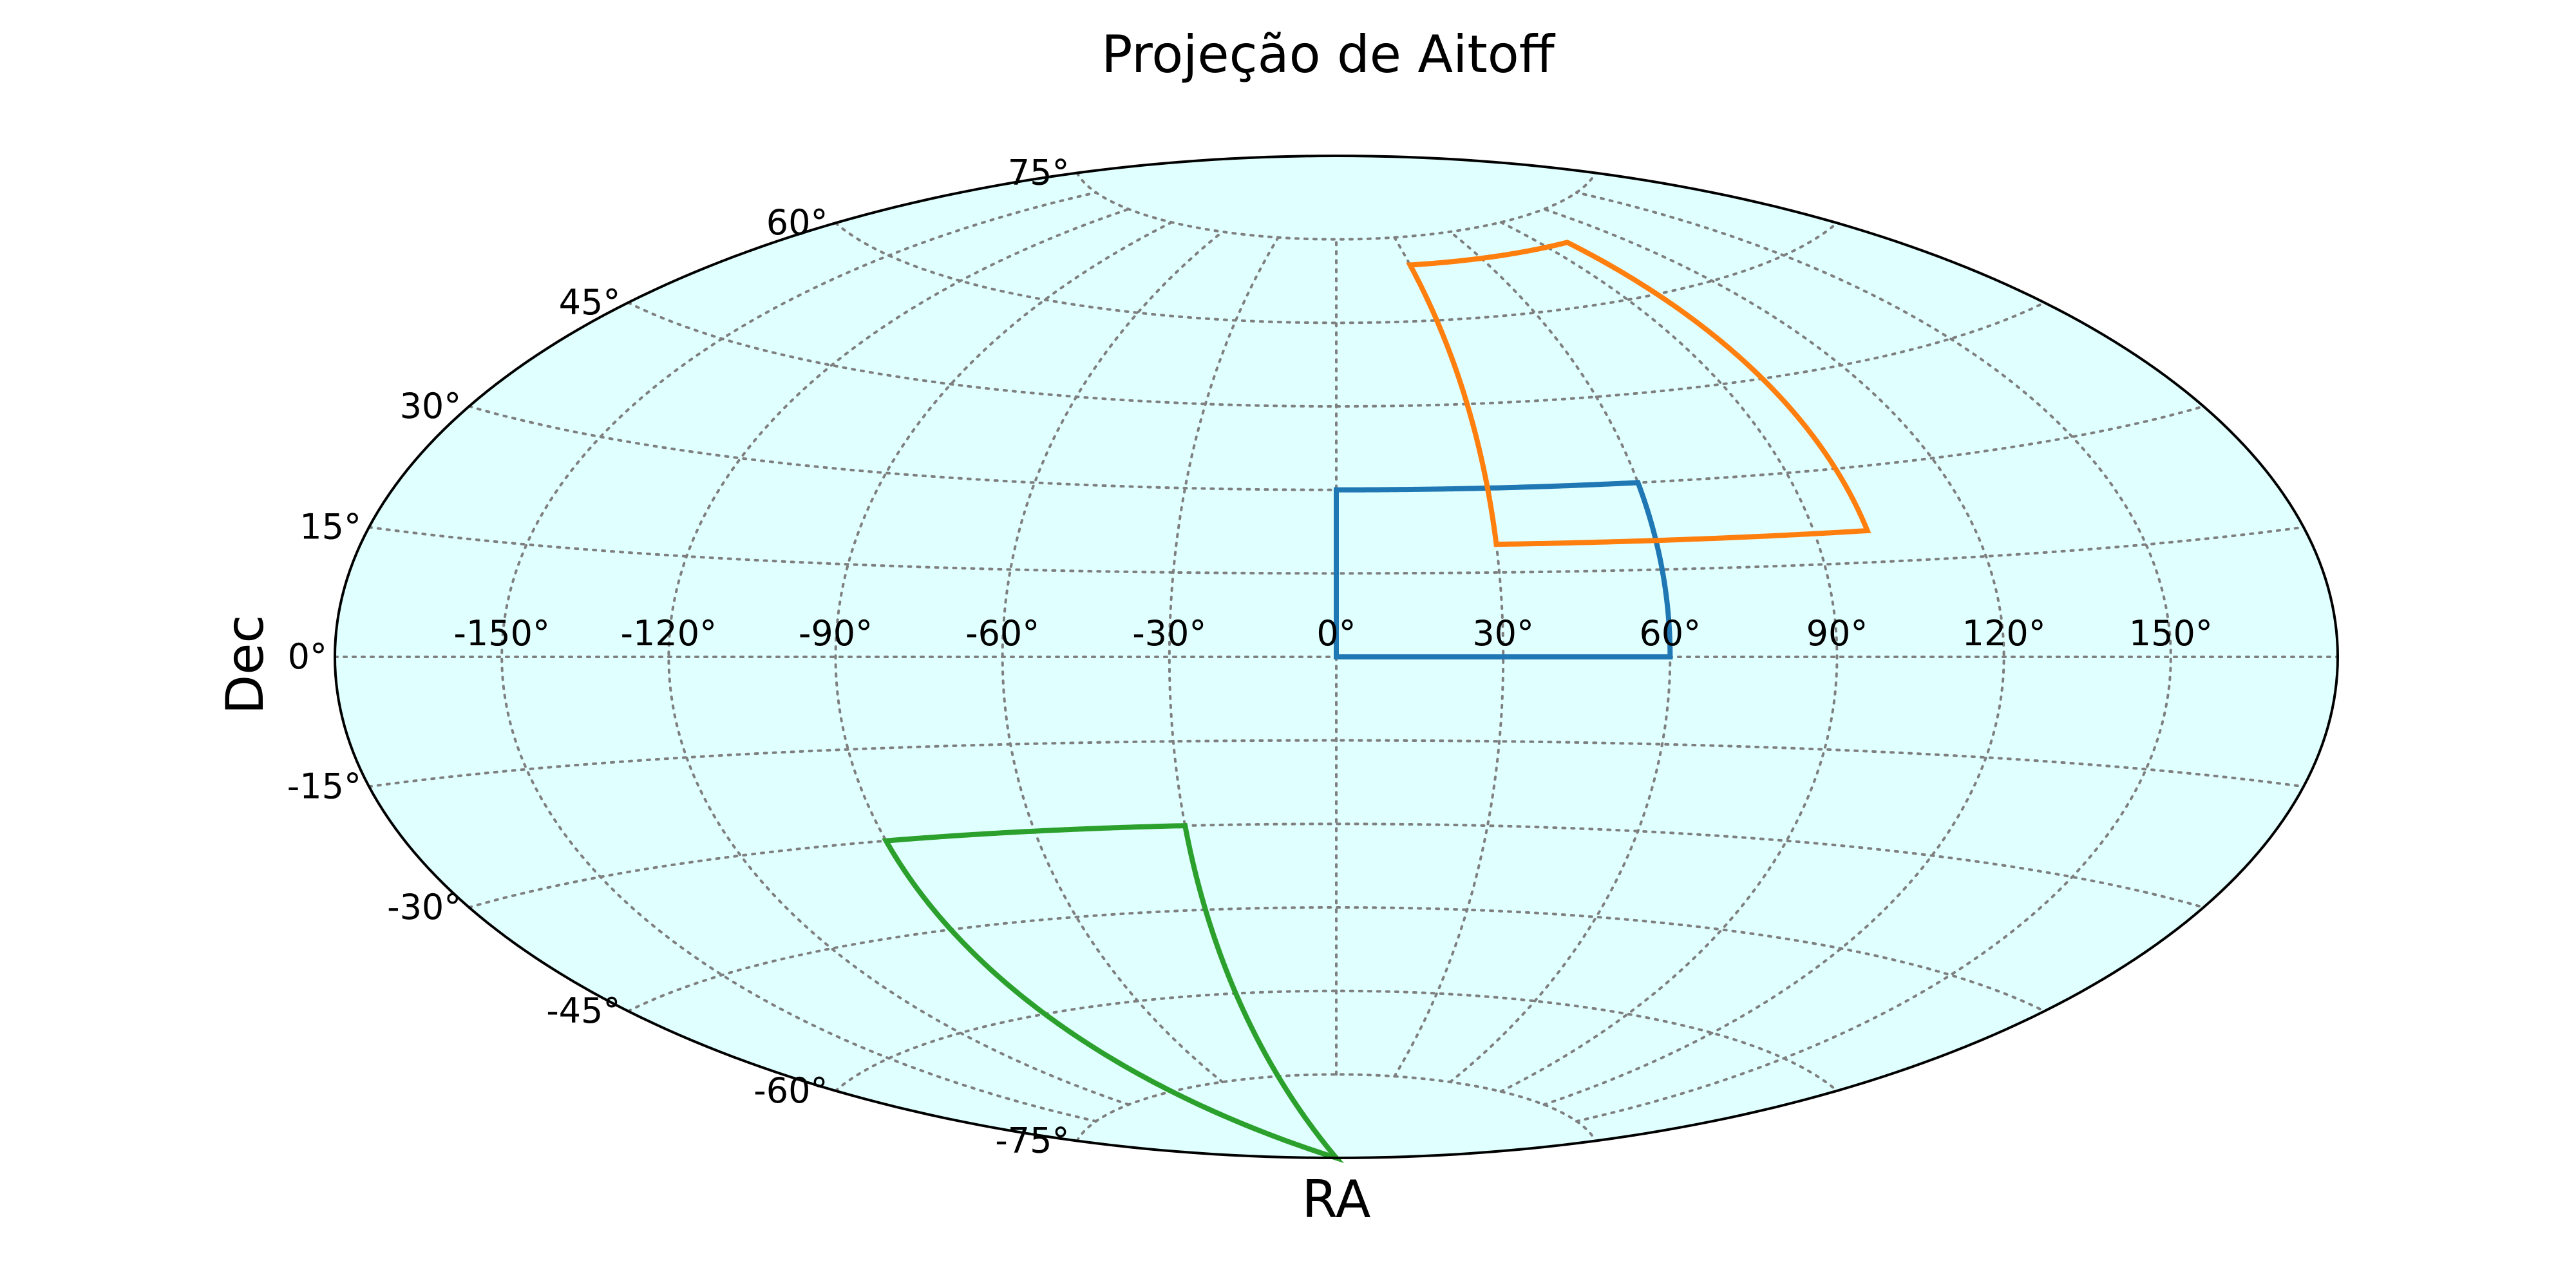 Image resolution: width=2576 pixels, height=1288 pixels. What do you see at coordinates (2004, 634) in the screenshot?
I see `ra-tick-label: 120°` at bounding box center [2004, 634].